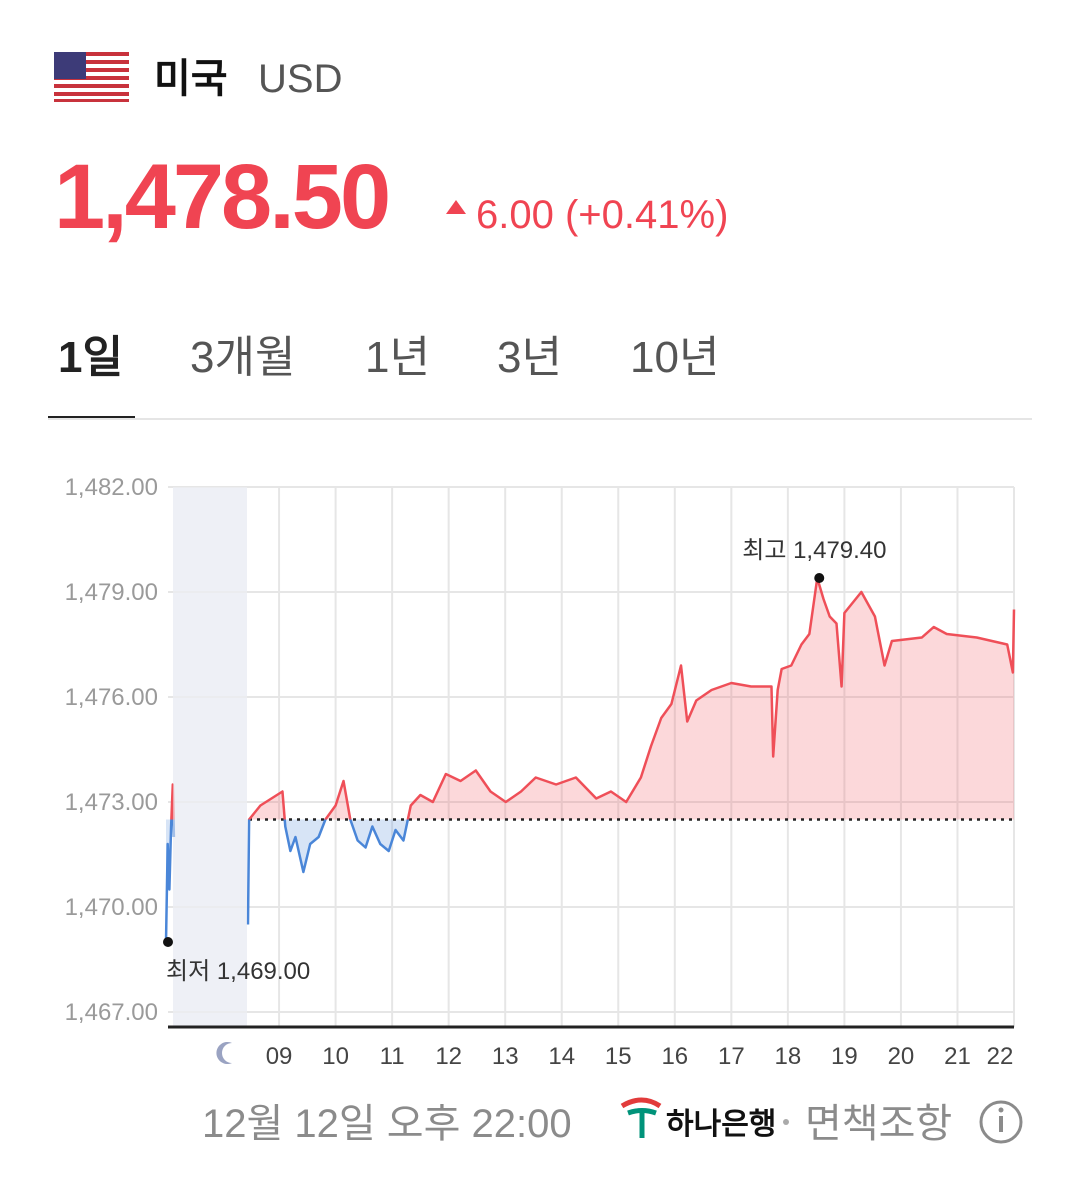 The width and height of the screenshot is (1080, 1178). I want to click on separator-dot, so click(786, 1122).